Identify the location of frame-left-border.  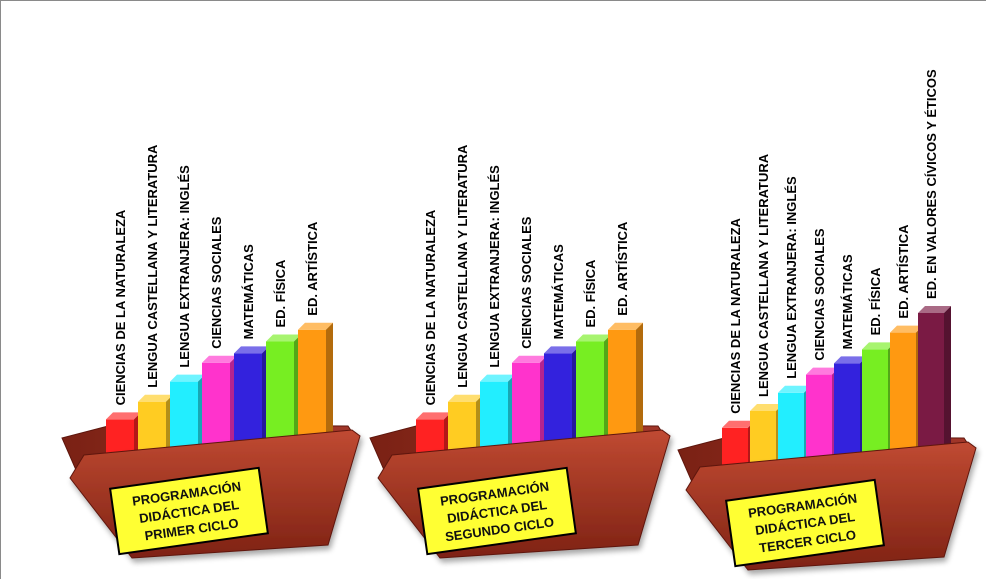
(0, 289).